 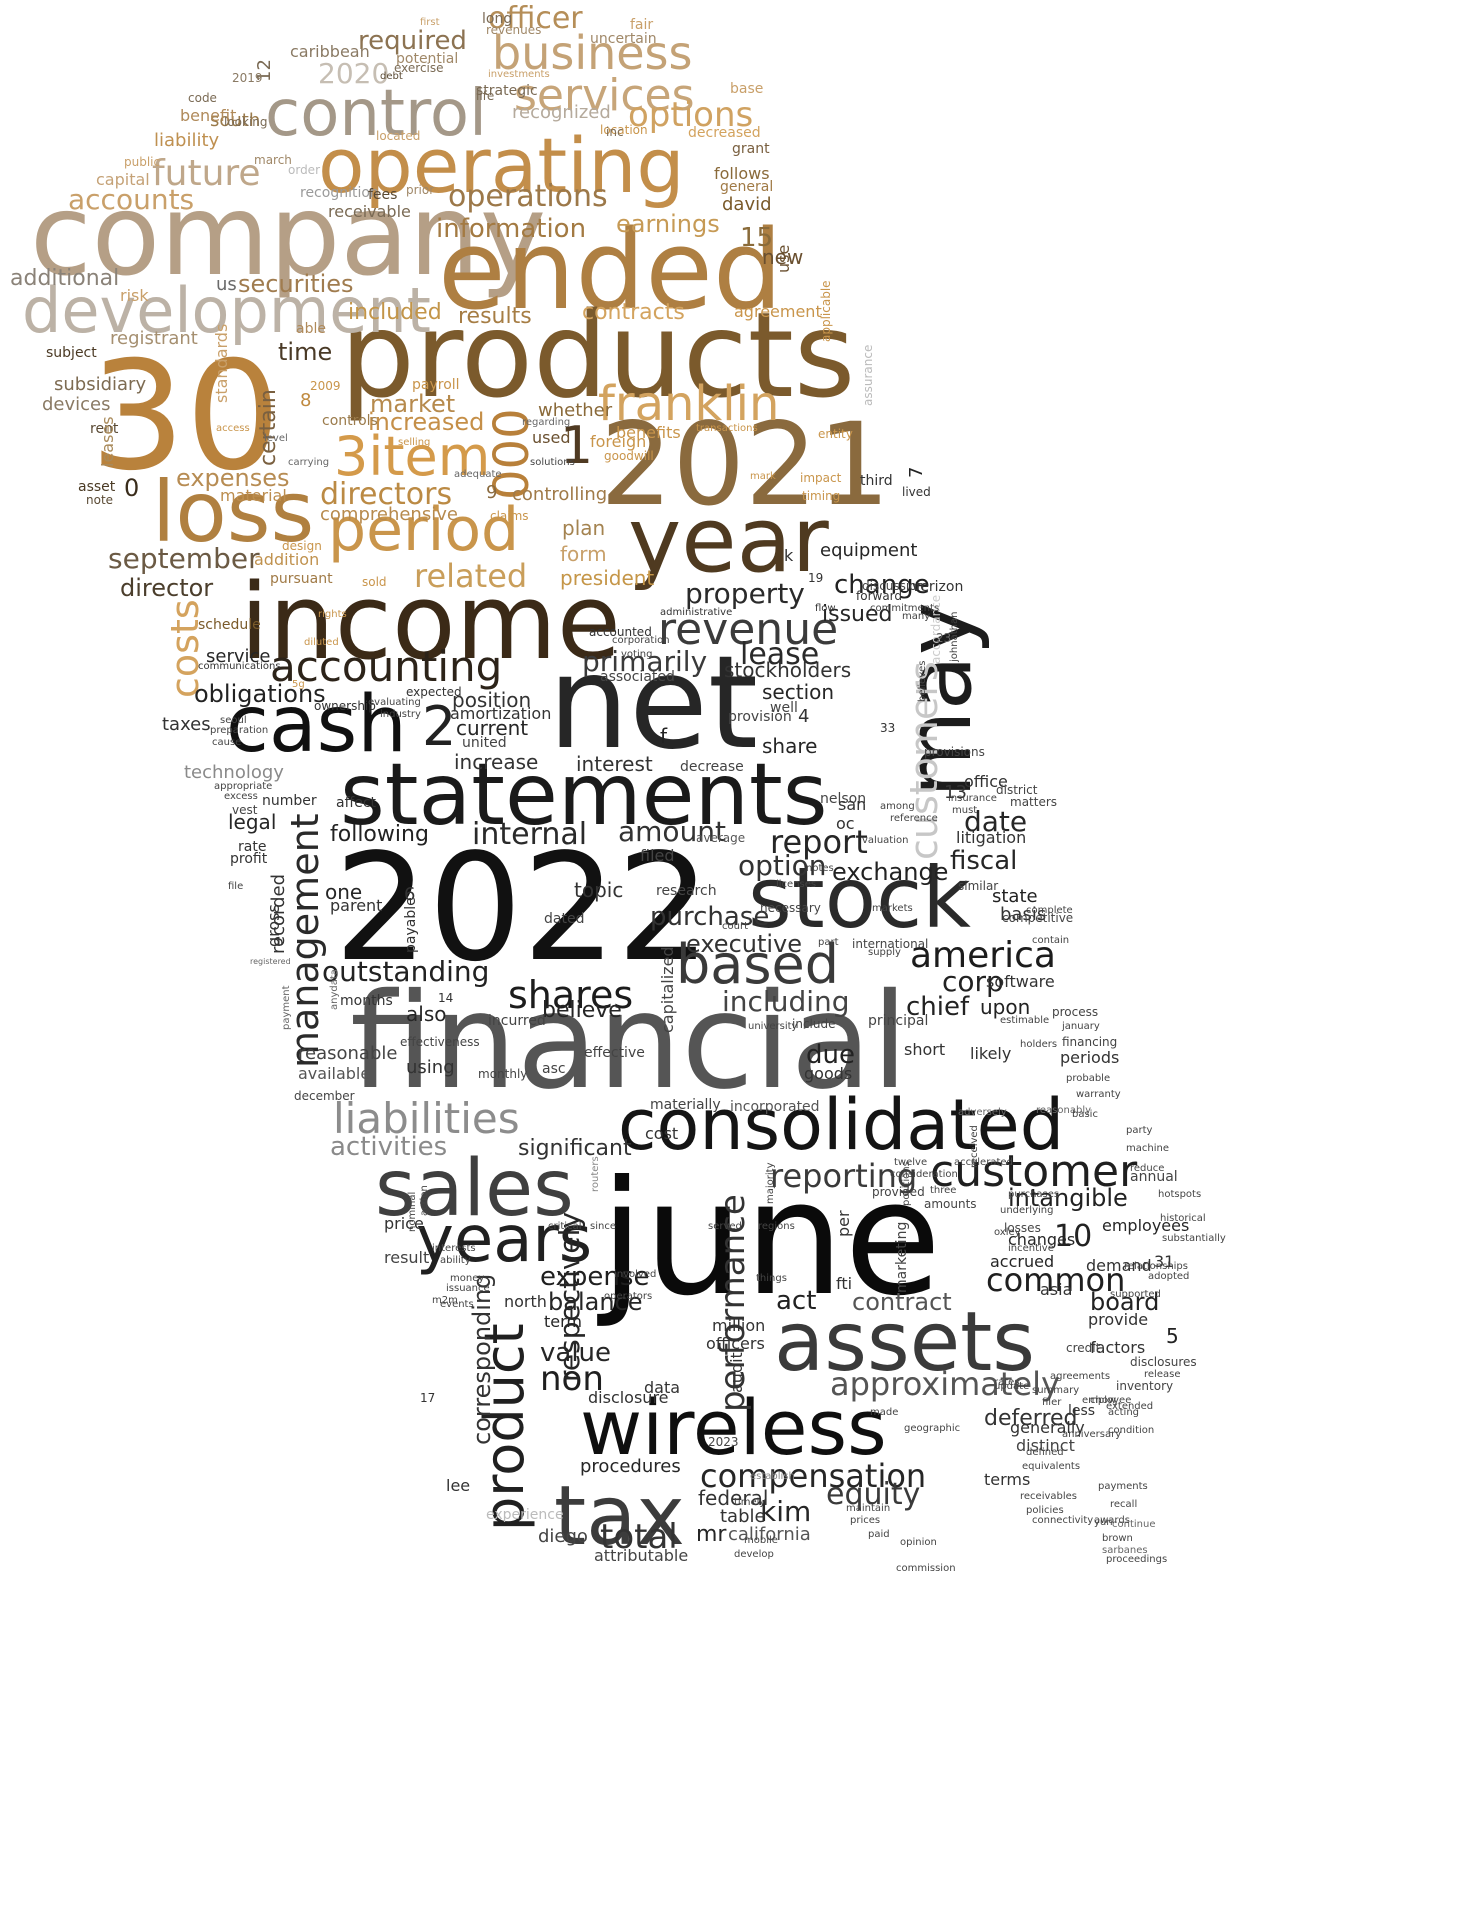 What do you see at coordinates (348, 1053) in the screenshot?
I see `word: reasonable` at bounding box center [348, 1053].